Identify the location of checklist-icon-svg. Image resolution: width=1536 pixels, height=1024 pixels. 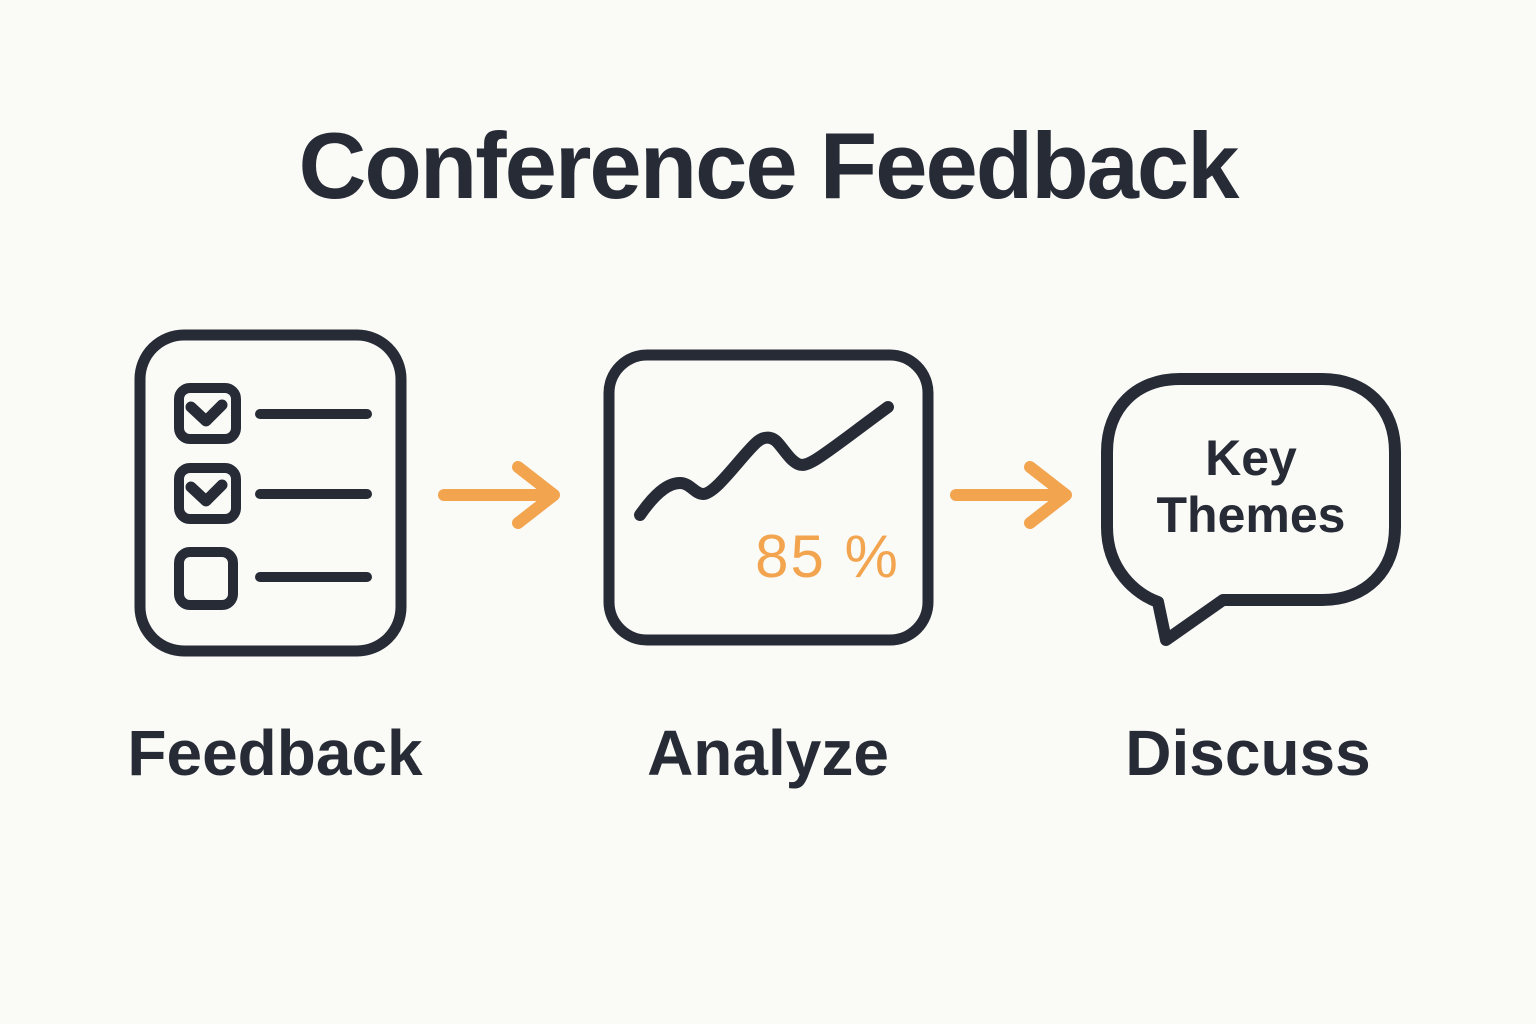
(270, 493).